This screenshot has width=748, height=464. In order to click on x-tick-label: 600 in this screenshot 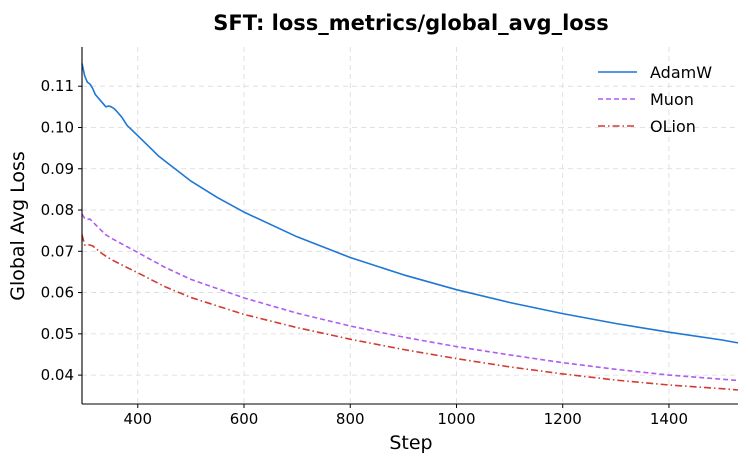, I will do `click(244, 419)`.